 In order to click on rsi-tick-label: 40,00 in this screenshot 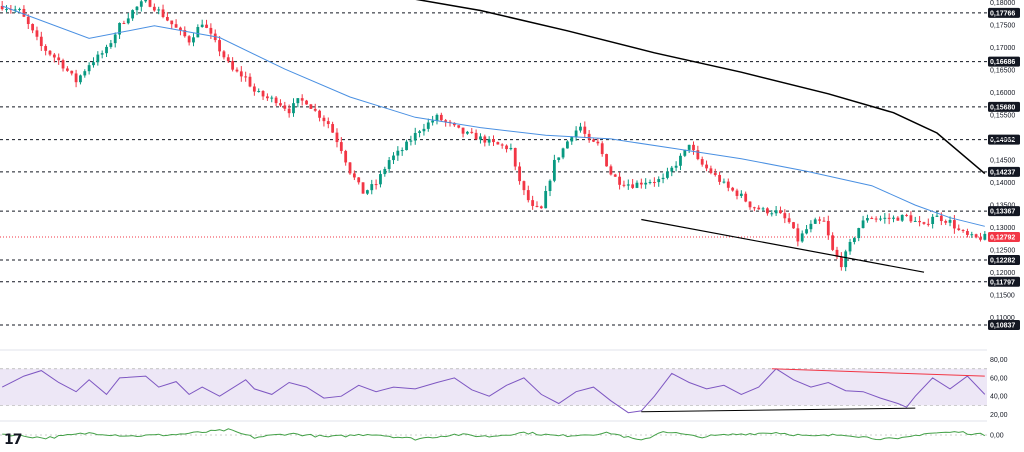, I will do `click(999, 397)`.